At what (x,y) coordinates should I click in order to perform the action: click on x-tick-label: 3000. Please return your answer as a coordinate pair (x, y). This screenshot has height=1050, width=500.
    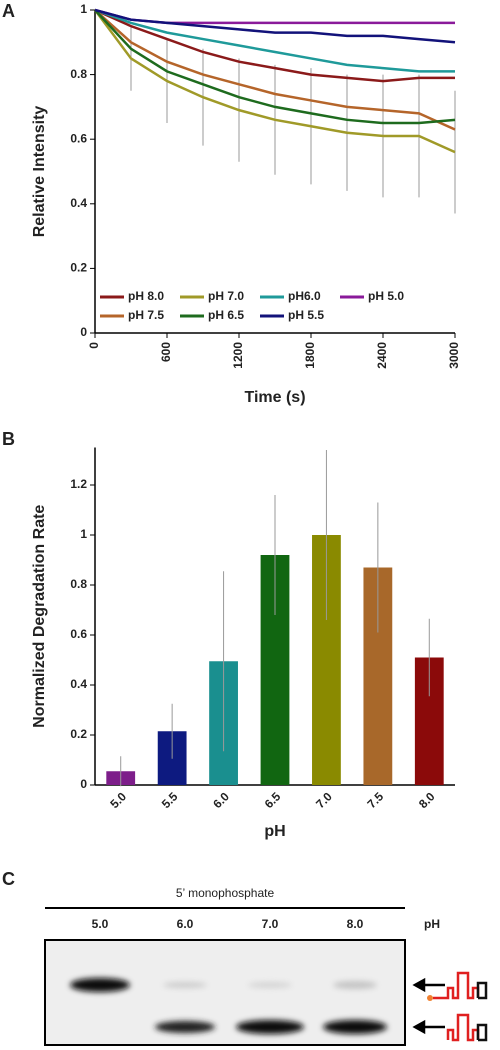
    Looking at the image, I should click on (454, 355).